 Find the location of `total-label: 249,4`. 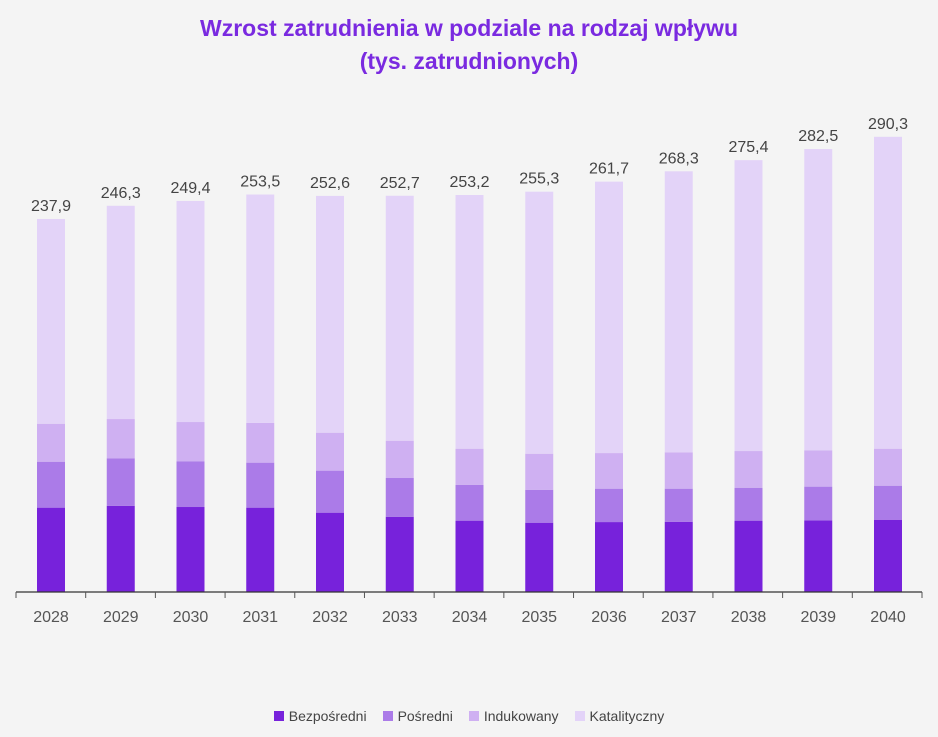

total-label: 249,4 is located at coordinates (190, 188).